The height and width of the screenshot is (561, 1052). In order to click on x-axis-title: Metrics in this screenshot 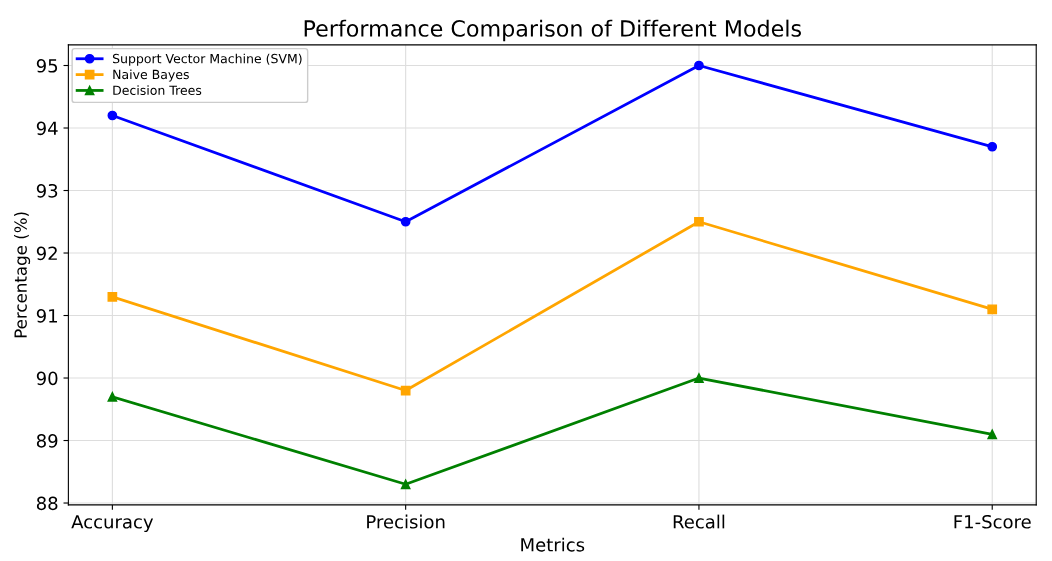, I will do `click(553, 544)`.